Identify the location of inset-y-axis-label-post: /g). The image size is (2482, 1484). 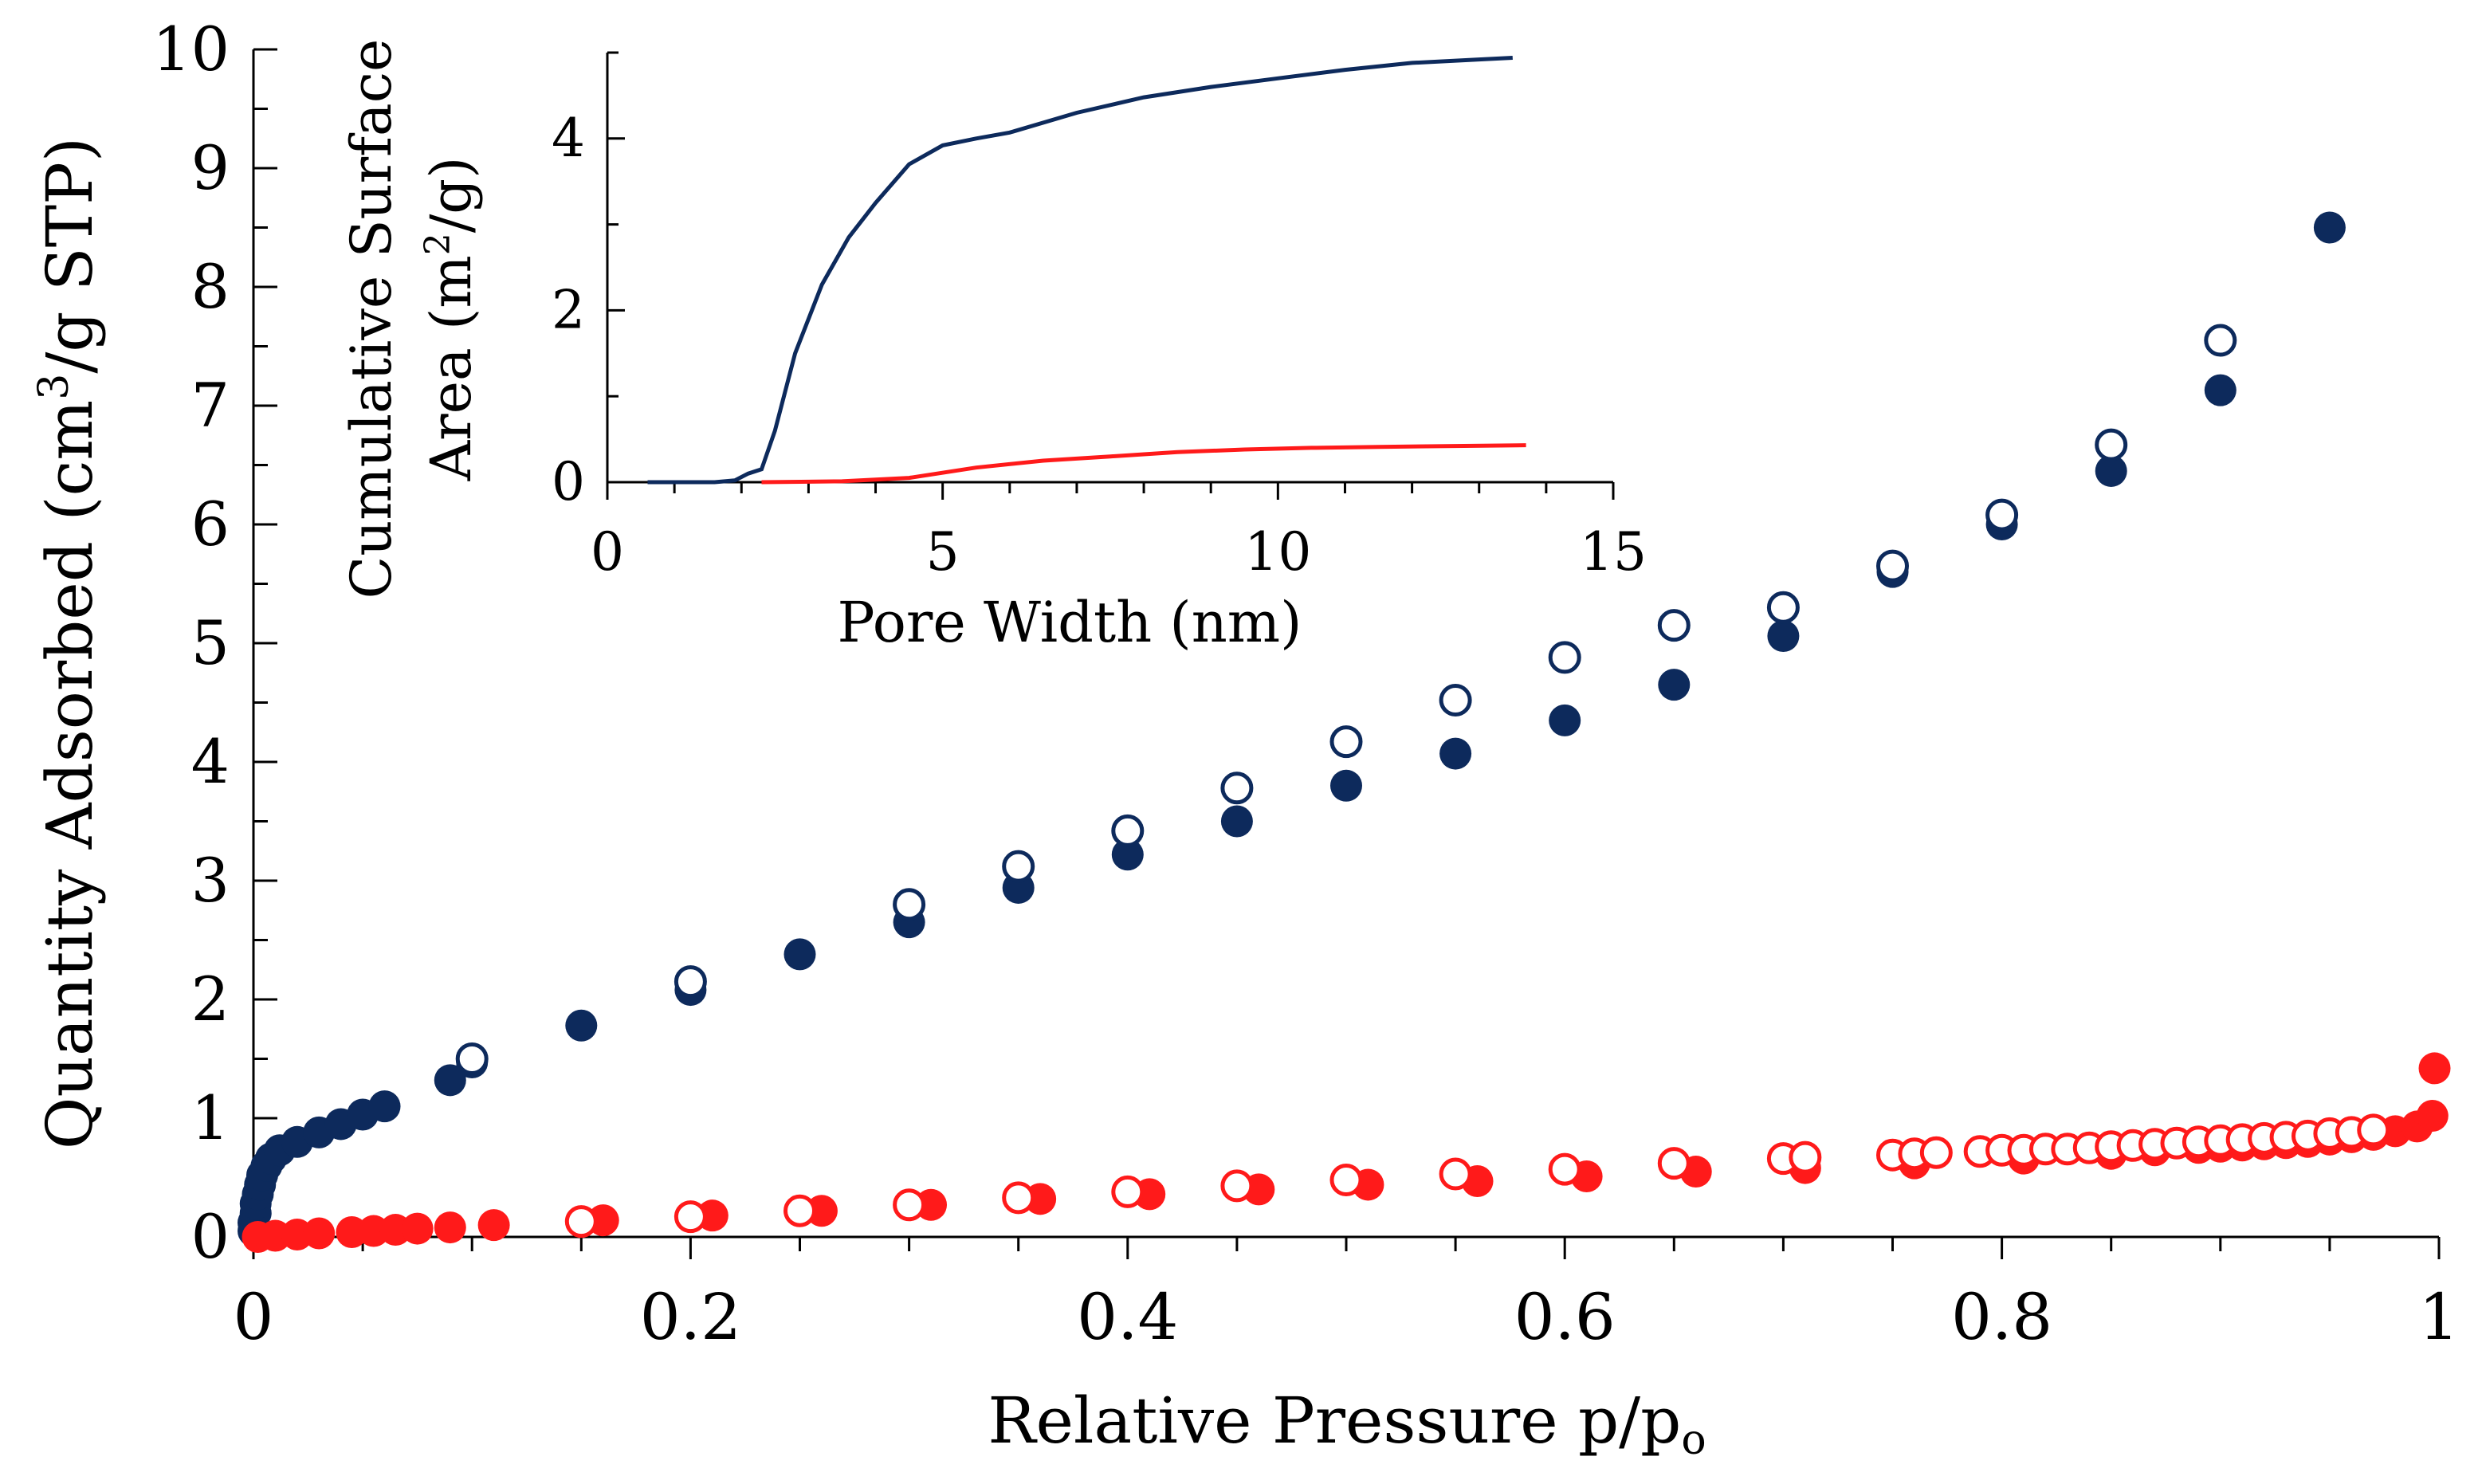
(451, 195).